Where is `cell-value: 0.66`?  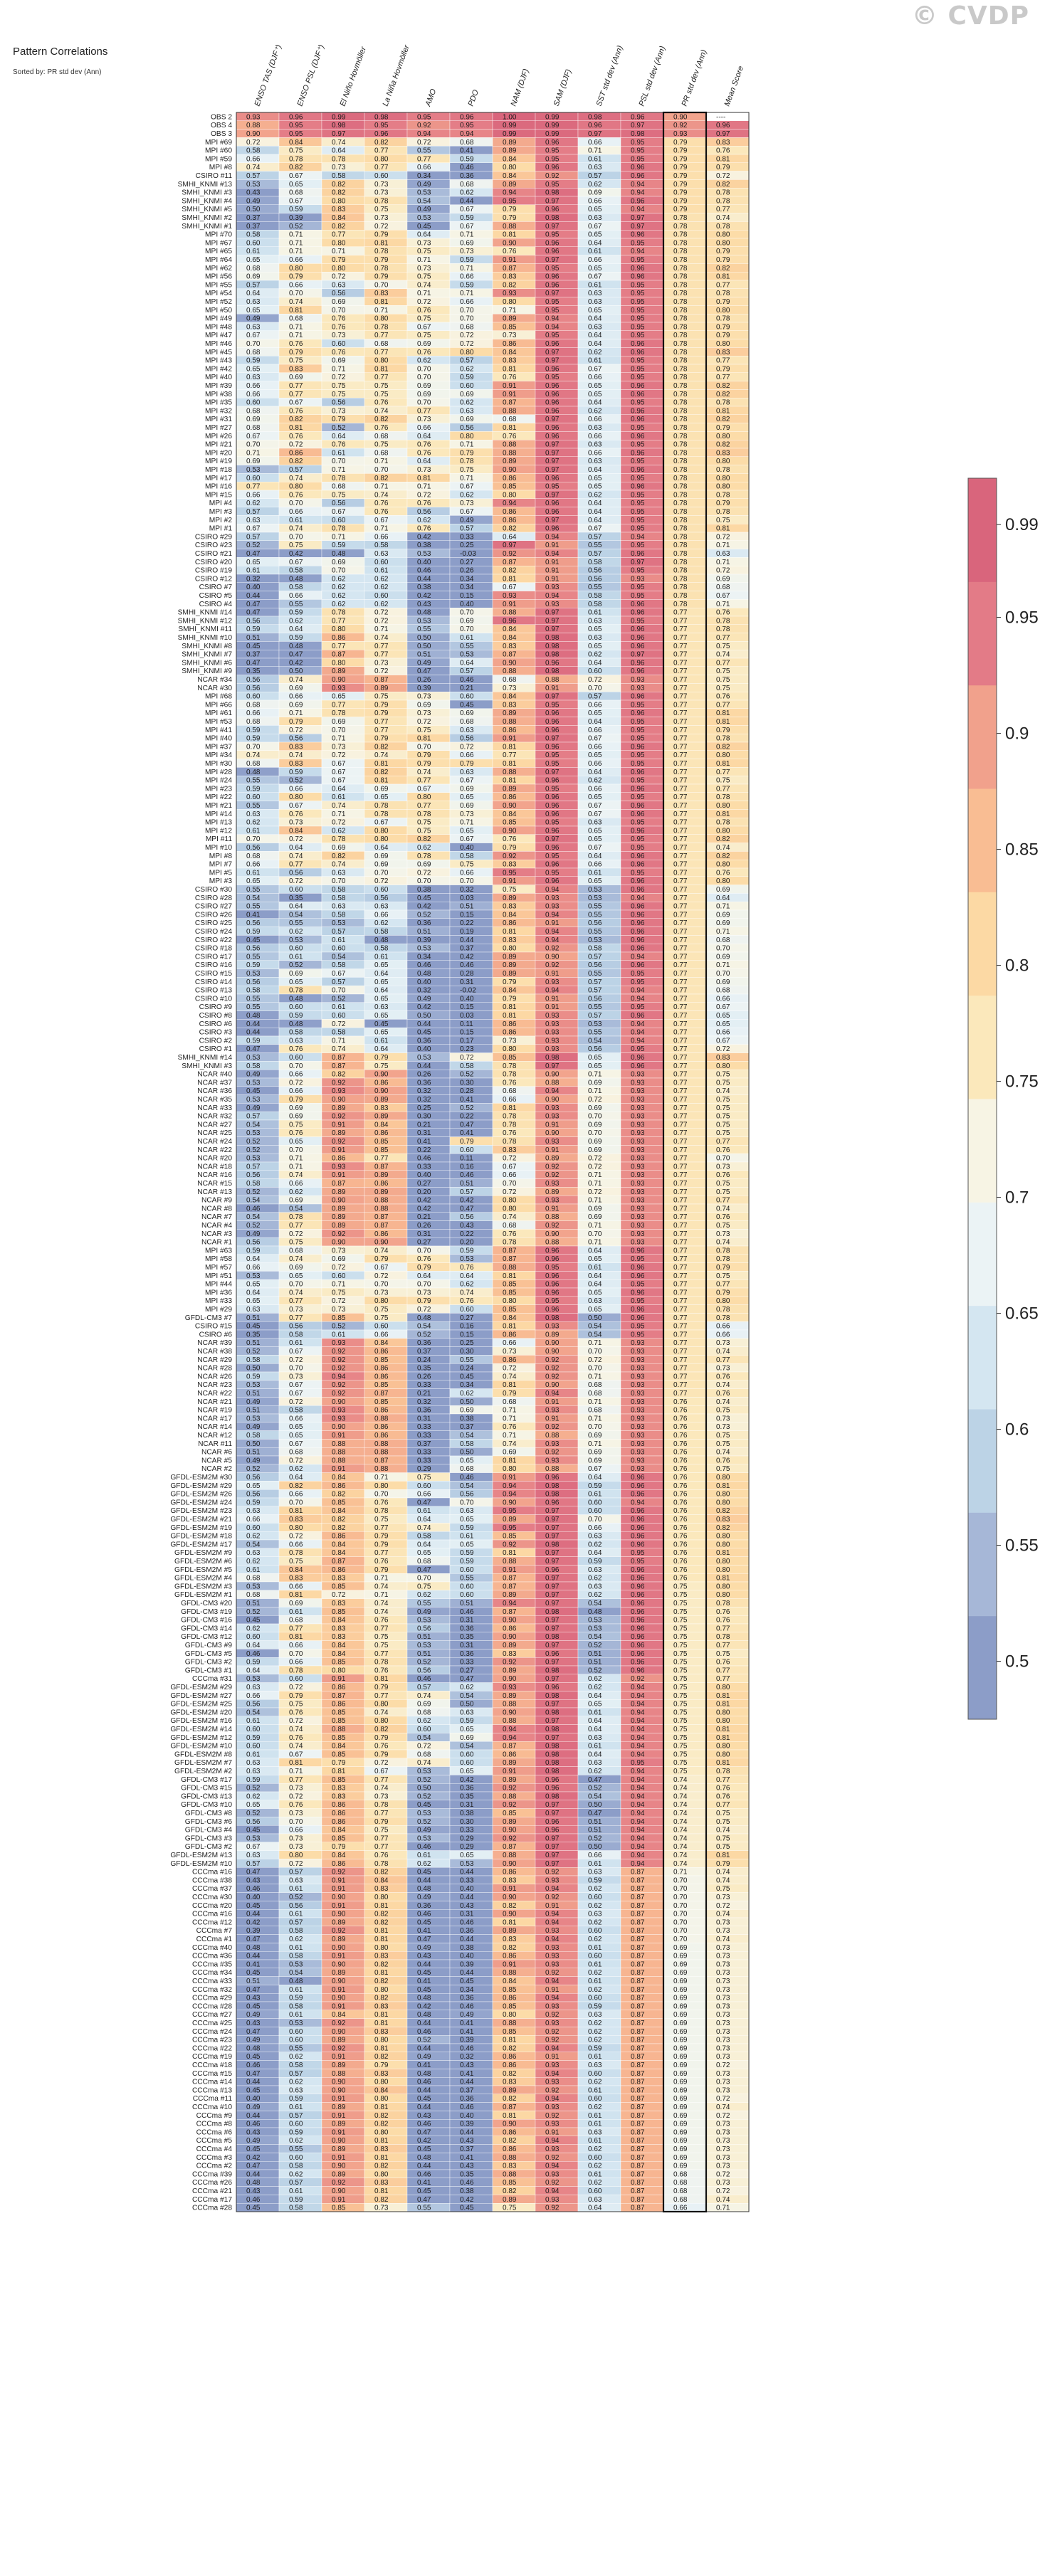 cell-value: 0.66 is located at coordinates (381, 915).